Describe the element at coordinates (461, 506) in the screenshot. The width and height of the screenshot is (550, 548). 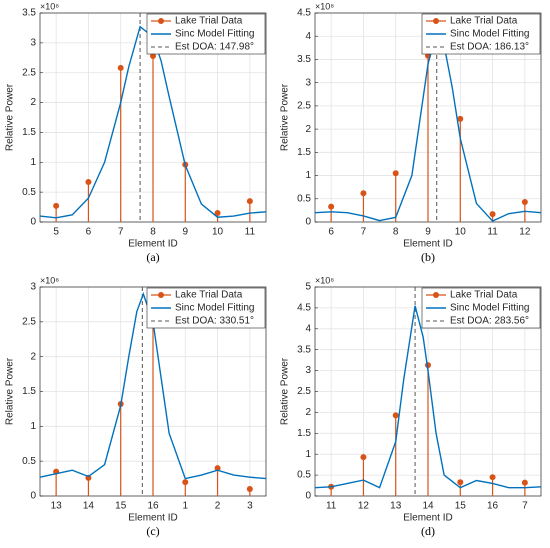
I see `x-tick-label: 15` at that location.